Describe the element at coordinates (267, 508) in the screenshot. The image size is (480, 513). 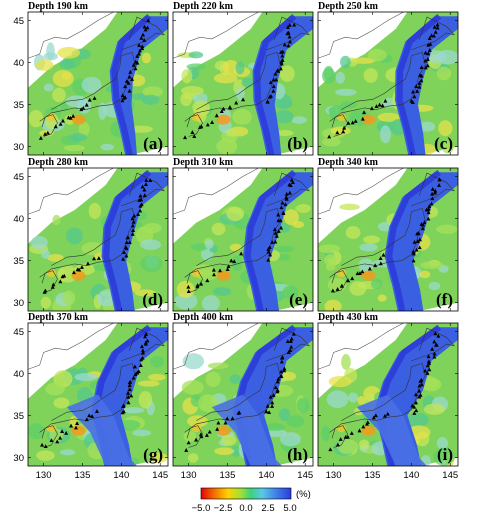
I see `colorbar-tick-label: 2.5` at that location.